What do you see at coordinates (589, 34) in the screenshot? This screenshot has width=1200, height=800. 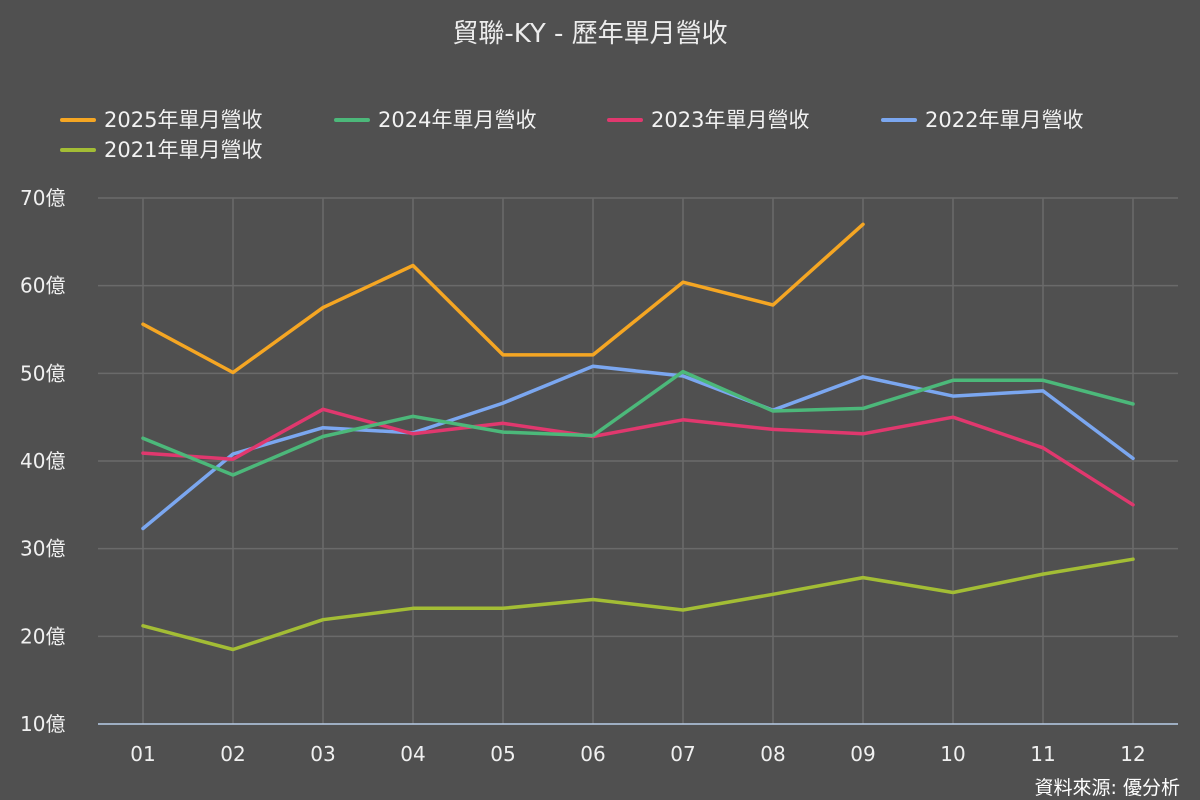 I see `chart-title: 貿聯-KY - 歷年單月營收` at bounding box center [589, 34].